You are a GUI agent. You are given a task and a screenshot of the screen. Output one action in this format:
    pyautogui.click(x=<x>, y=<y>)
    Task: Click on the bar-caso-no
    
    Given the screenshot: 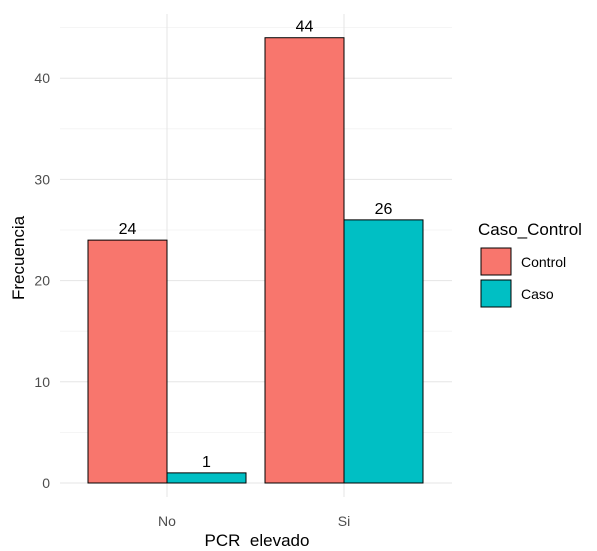 What is the action you would take?
    pyautogui.click(x=206, y=478)
    